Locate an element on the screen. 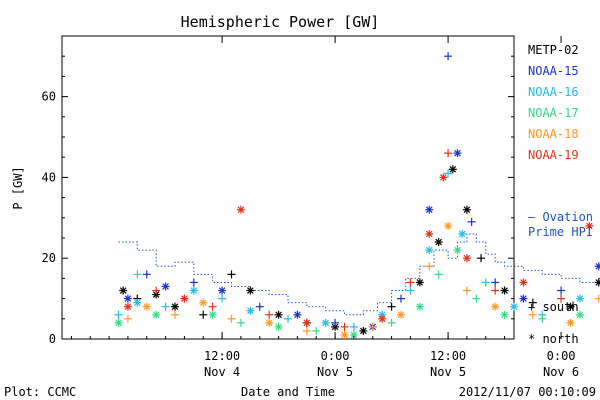 The image size is (600, 400). legend-entry-noaa-18: NOAA-18 is located at coordinates (553, 134).